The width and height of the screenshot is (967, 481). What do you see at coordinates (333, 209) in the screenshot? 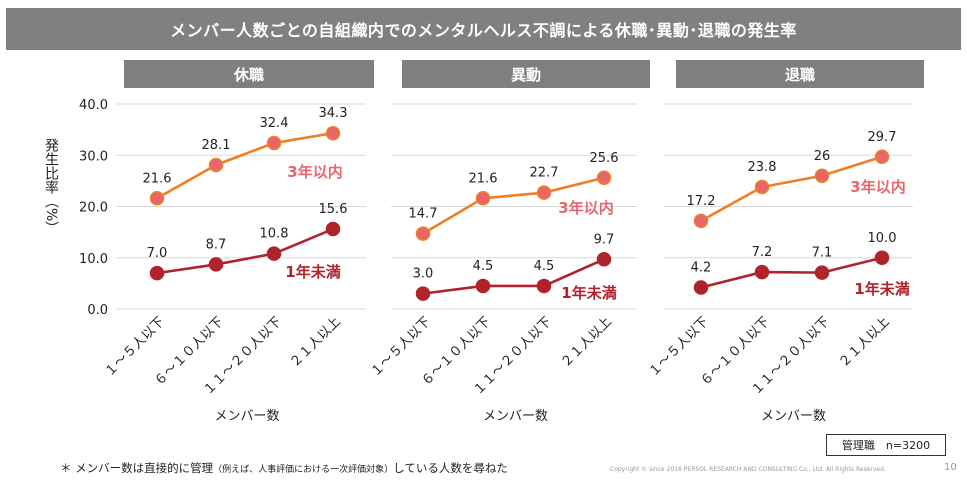
I see `data-label: 15.6` at bounding box center [333, 209].